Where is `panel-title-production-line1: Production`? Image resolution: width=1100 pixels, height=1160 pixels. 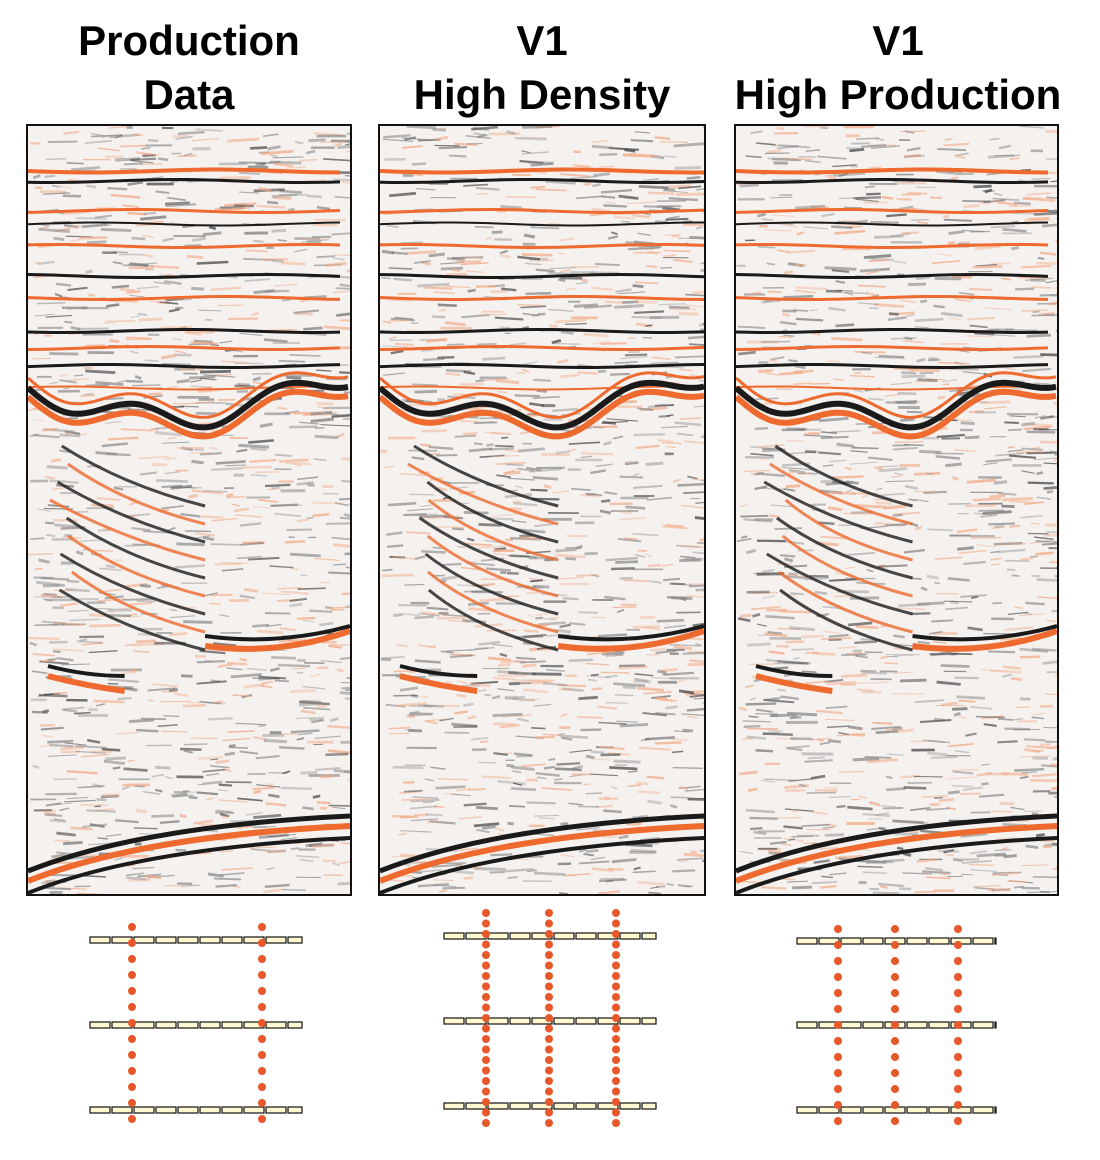 panel-title-production-line1: Production is located at coordinates (189, 40).